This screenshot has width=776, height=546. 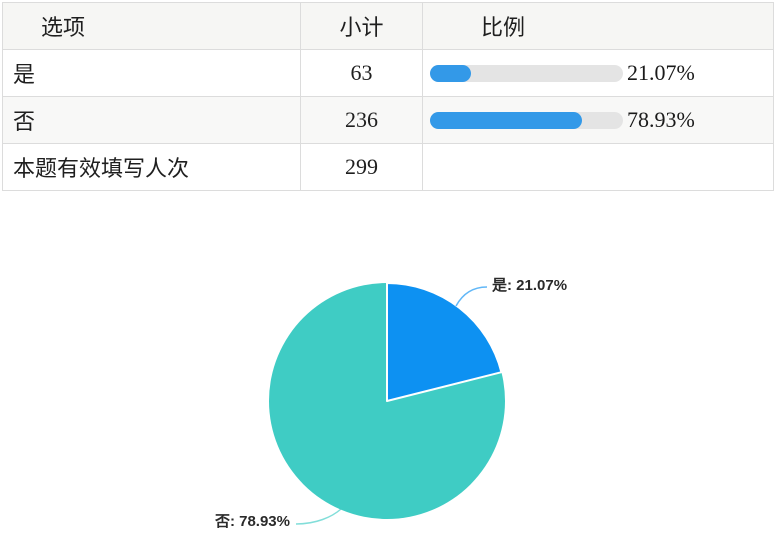 What do you see at coordinates (252, 521) in the screenshot?
I see `pie-label-no: 否: 78.93%` at bounding box center [252, 521].